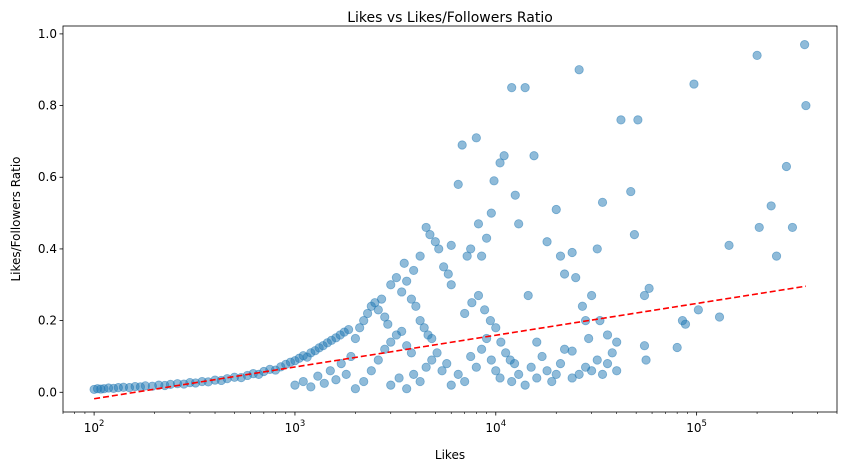 The image size is (846, 473). What do you see at coordinates (450, 455) in the screenshot?
I see `x-axis-label: Likes` at bounding box center [450, 455].